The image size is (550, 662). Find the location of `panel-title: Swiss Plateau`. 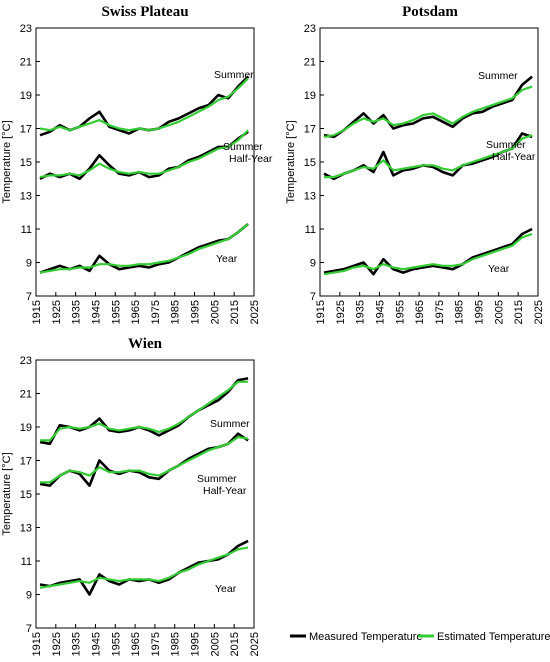

panel-title: Swiss Plateau is located at coordinates (144, 12).